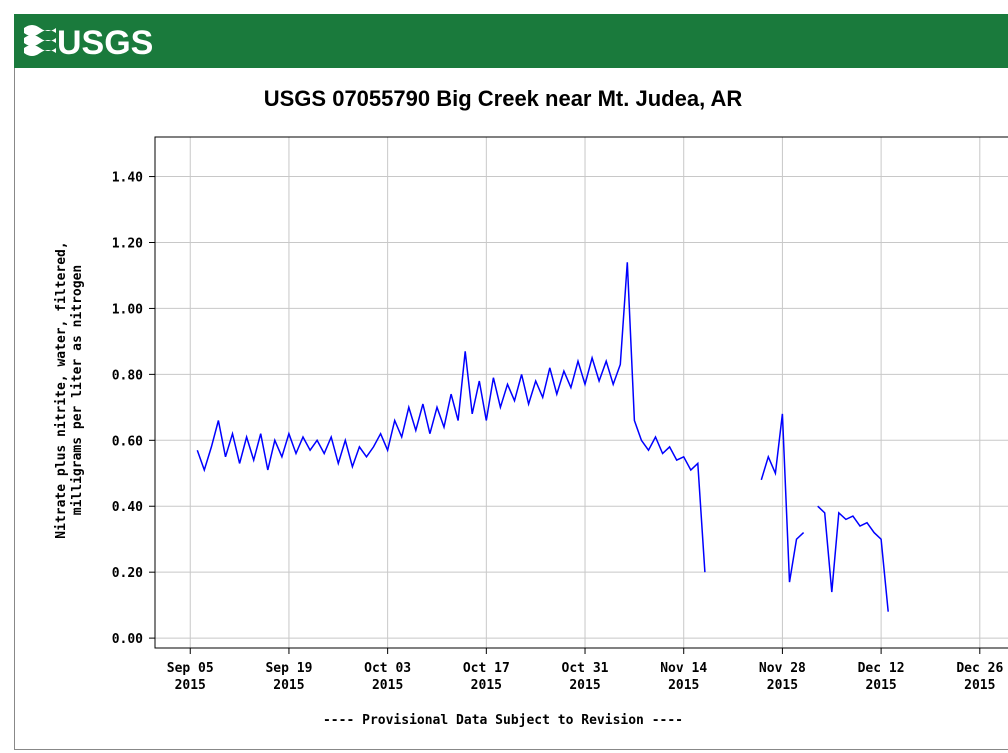  What do you see at coordinates (288, 677) in the screenshot?
I see `x-tick-label: Sep 19 2015` at bounding box center [288, 677].